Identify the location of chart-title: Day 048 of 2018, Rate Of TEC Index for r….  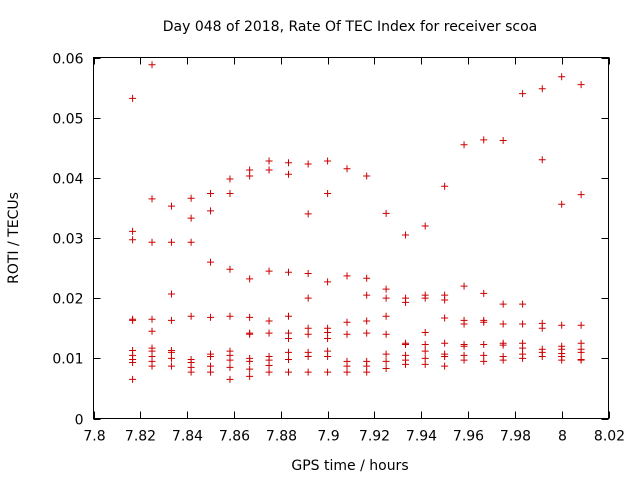
(350, 27).